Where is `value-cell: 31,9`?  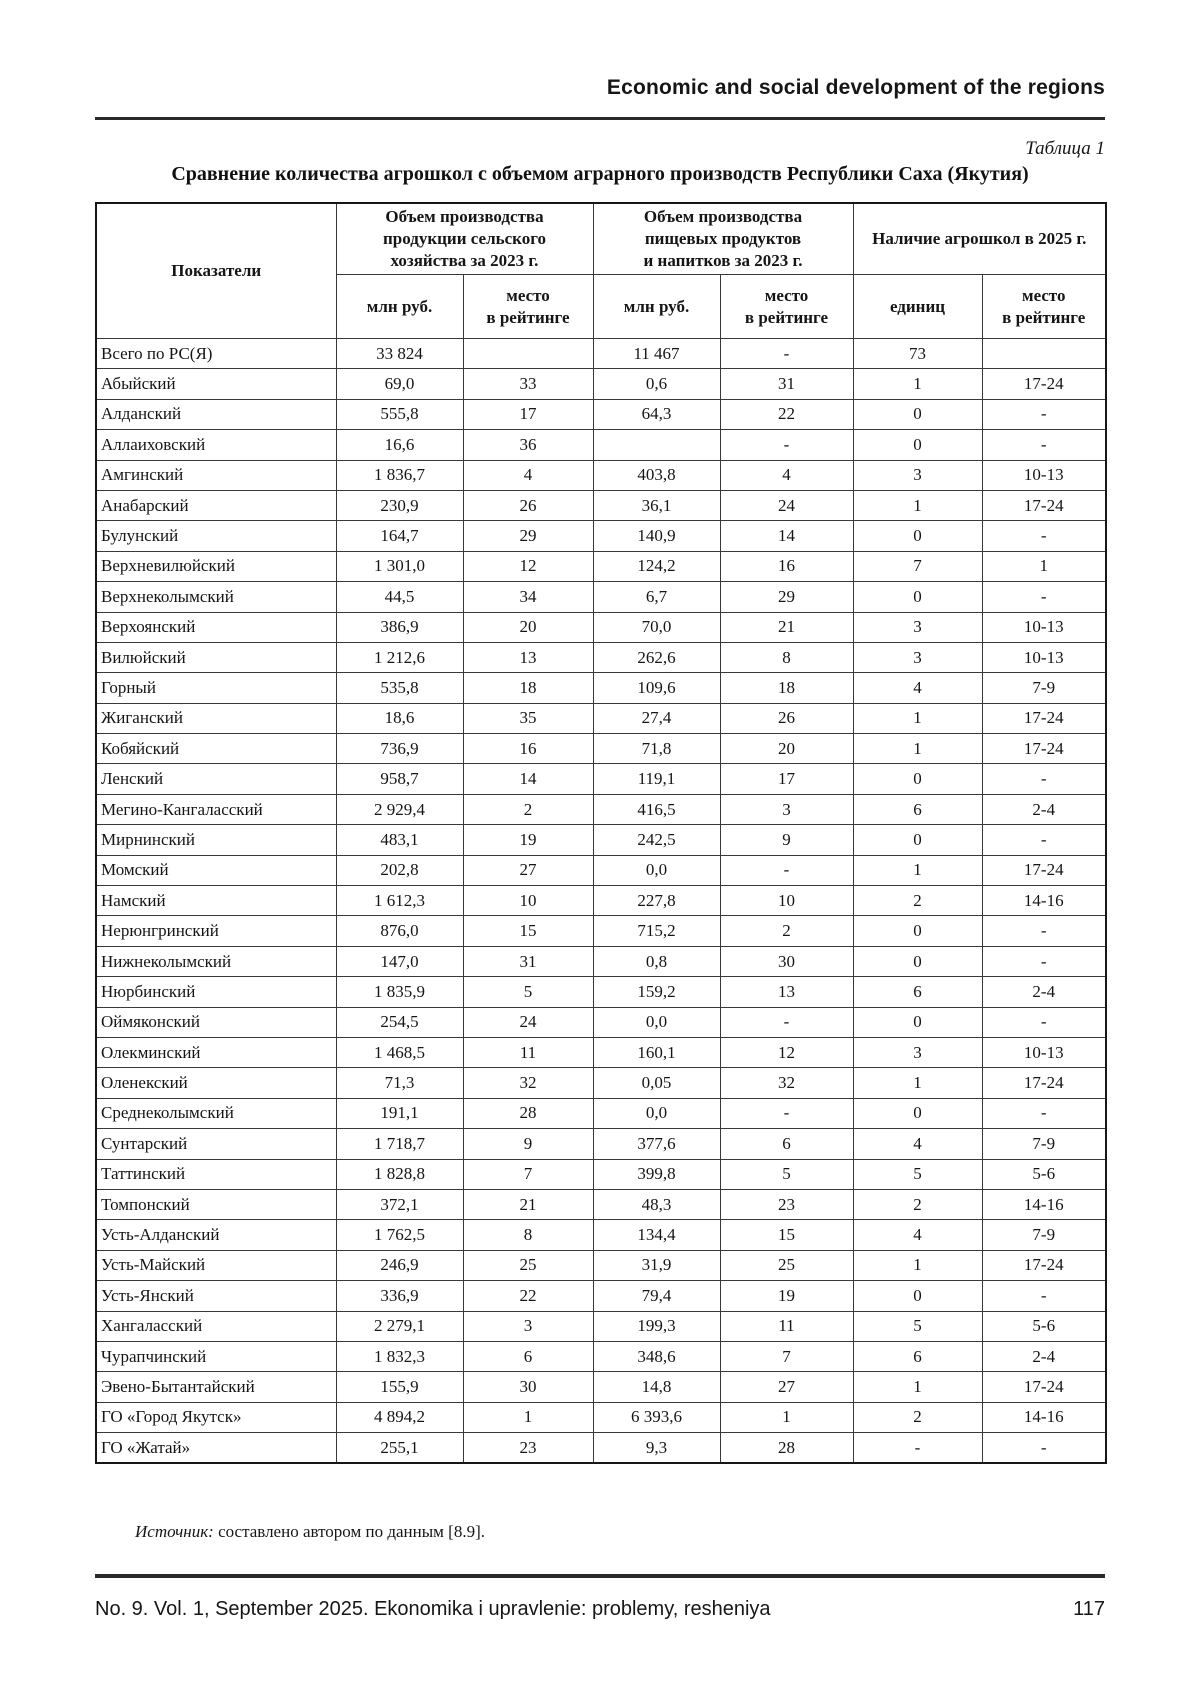 value-cell: 31,9 is located at coordinates (656, 1265).